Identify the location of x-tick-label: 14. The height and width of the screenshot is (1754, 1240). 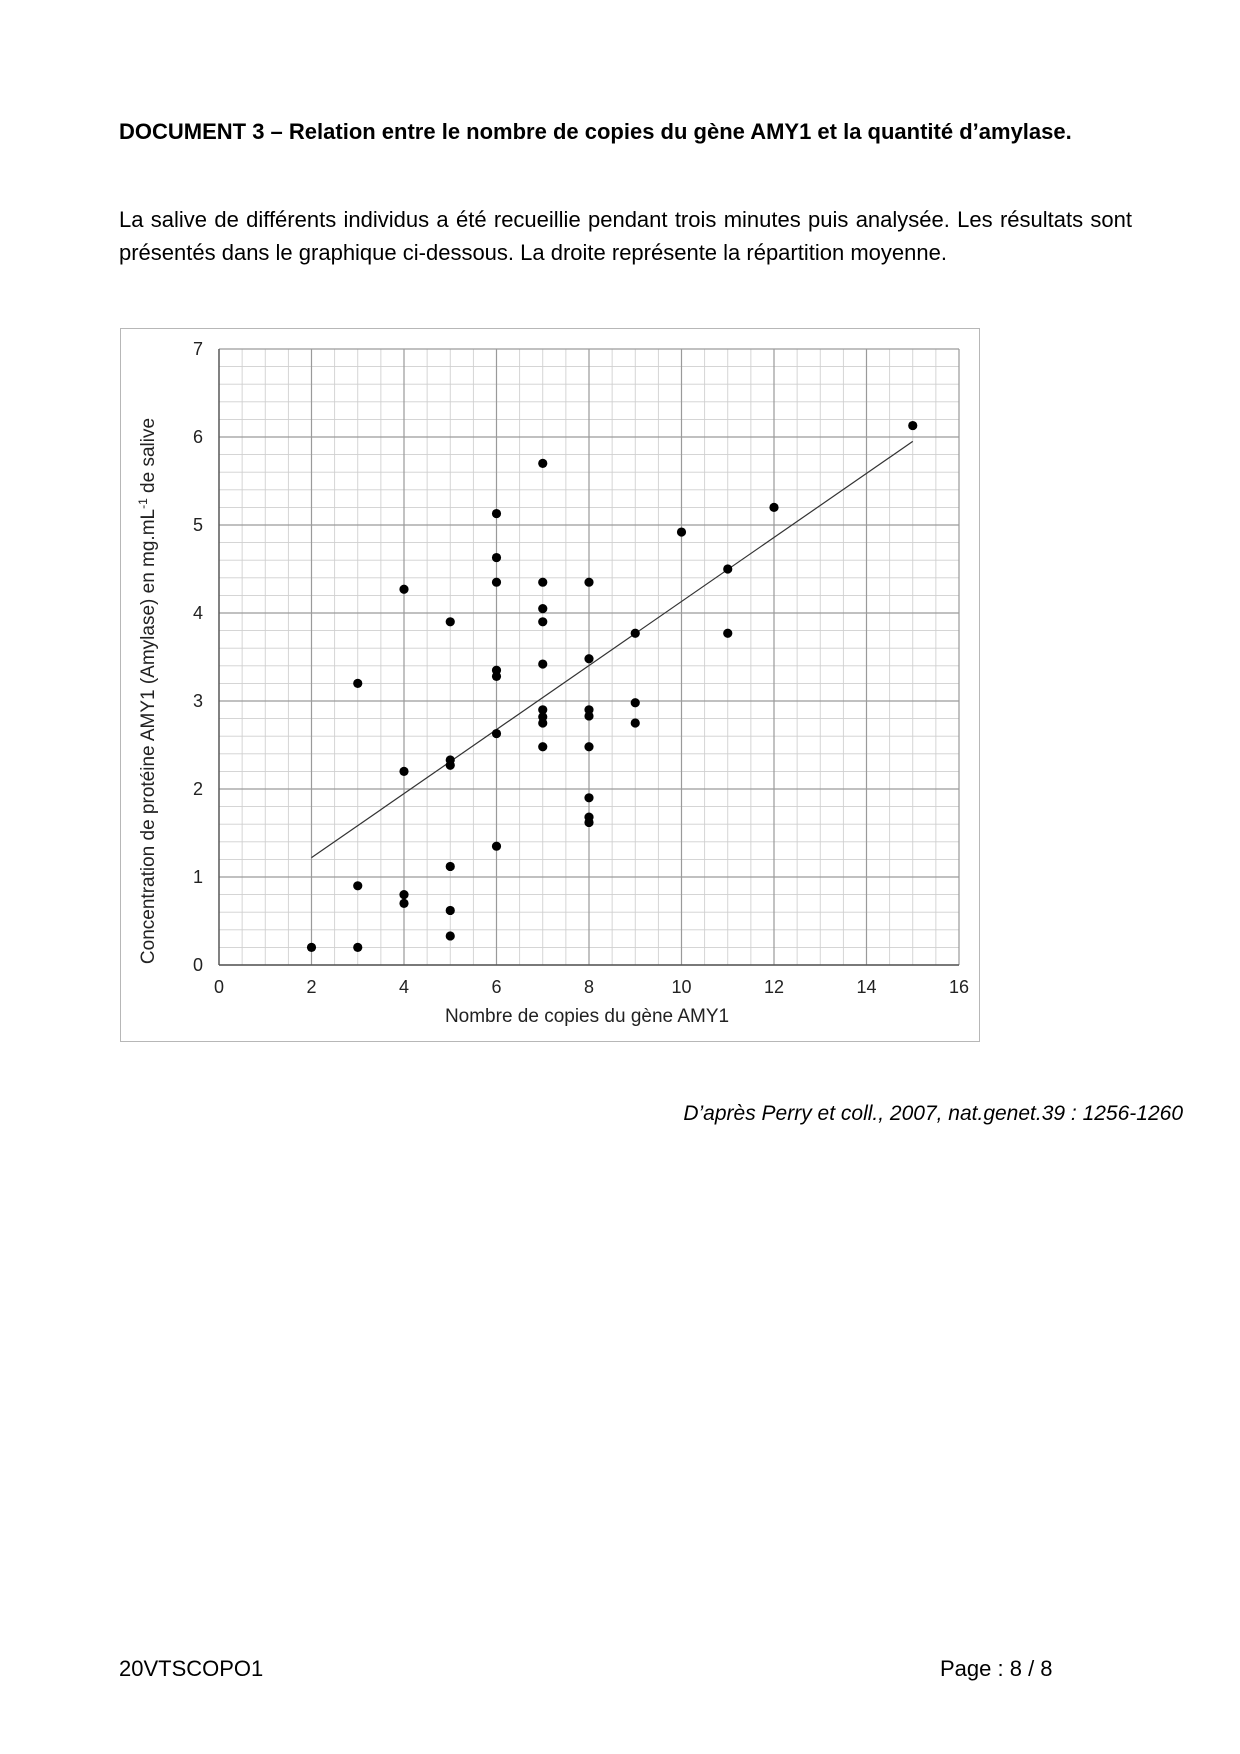
(866, 987).